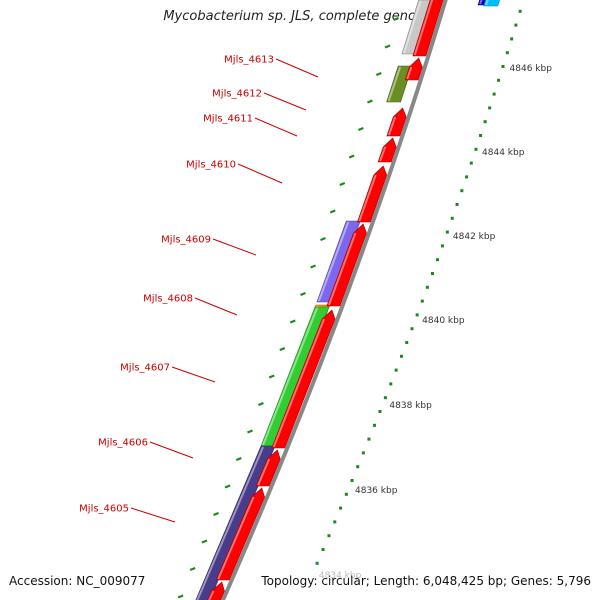 This screenshot has height=600, width=600. Describe the element at coordinates (340, 576) in the screenshot. I see `kbp-label: 4834 kbp` at that location.